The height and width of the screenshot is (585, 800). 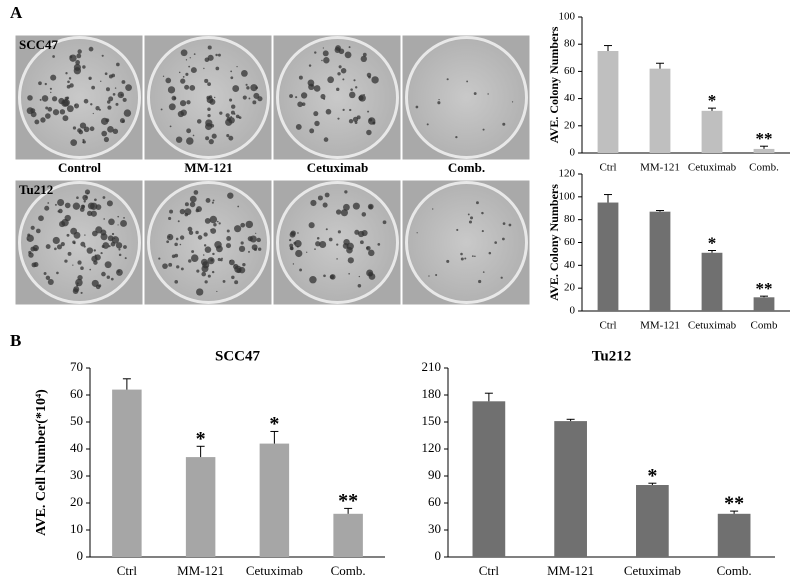 What do you see at coordinates (466, 97) in the screenshot?
I see `plate` at bounding box center [466, 97].